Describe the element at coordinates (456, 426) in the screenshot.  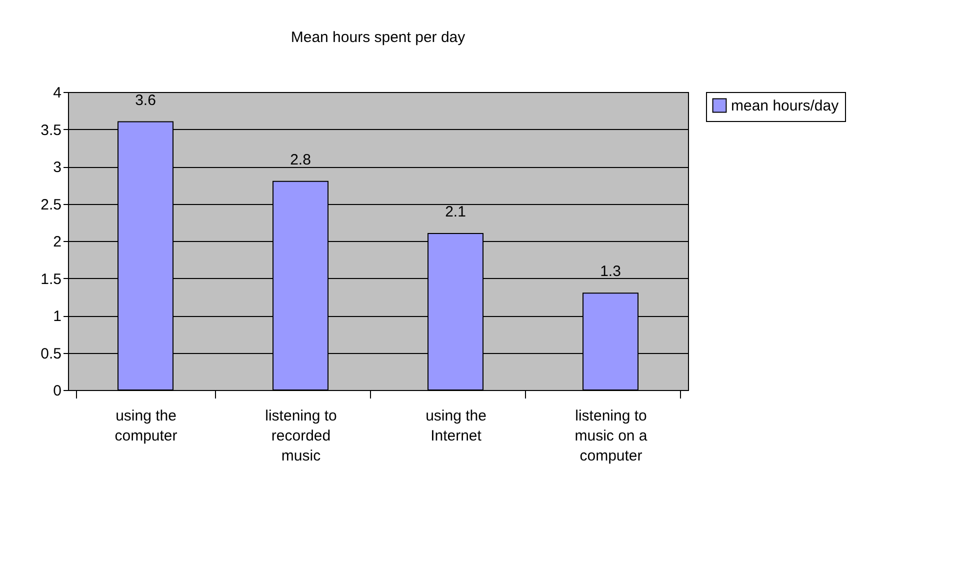
I see `x-tick-label: using the Internet` at that location.